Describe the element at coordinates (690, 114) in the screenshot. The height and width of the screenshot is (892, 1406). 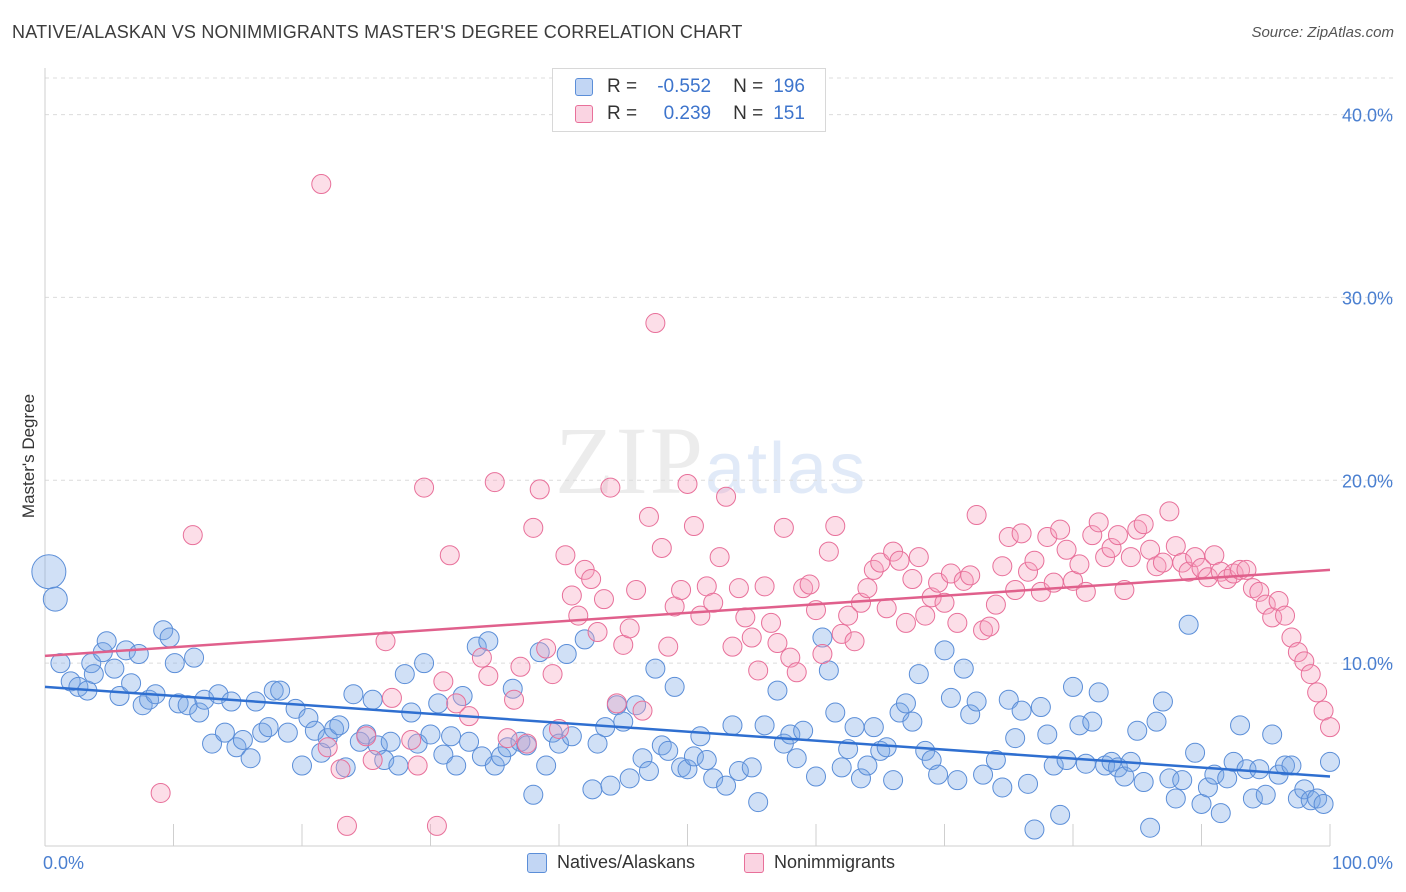
I see `legend-row-nonimmigrants: R = 0.239 N = 151` at that location.